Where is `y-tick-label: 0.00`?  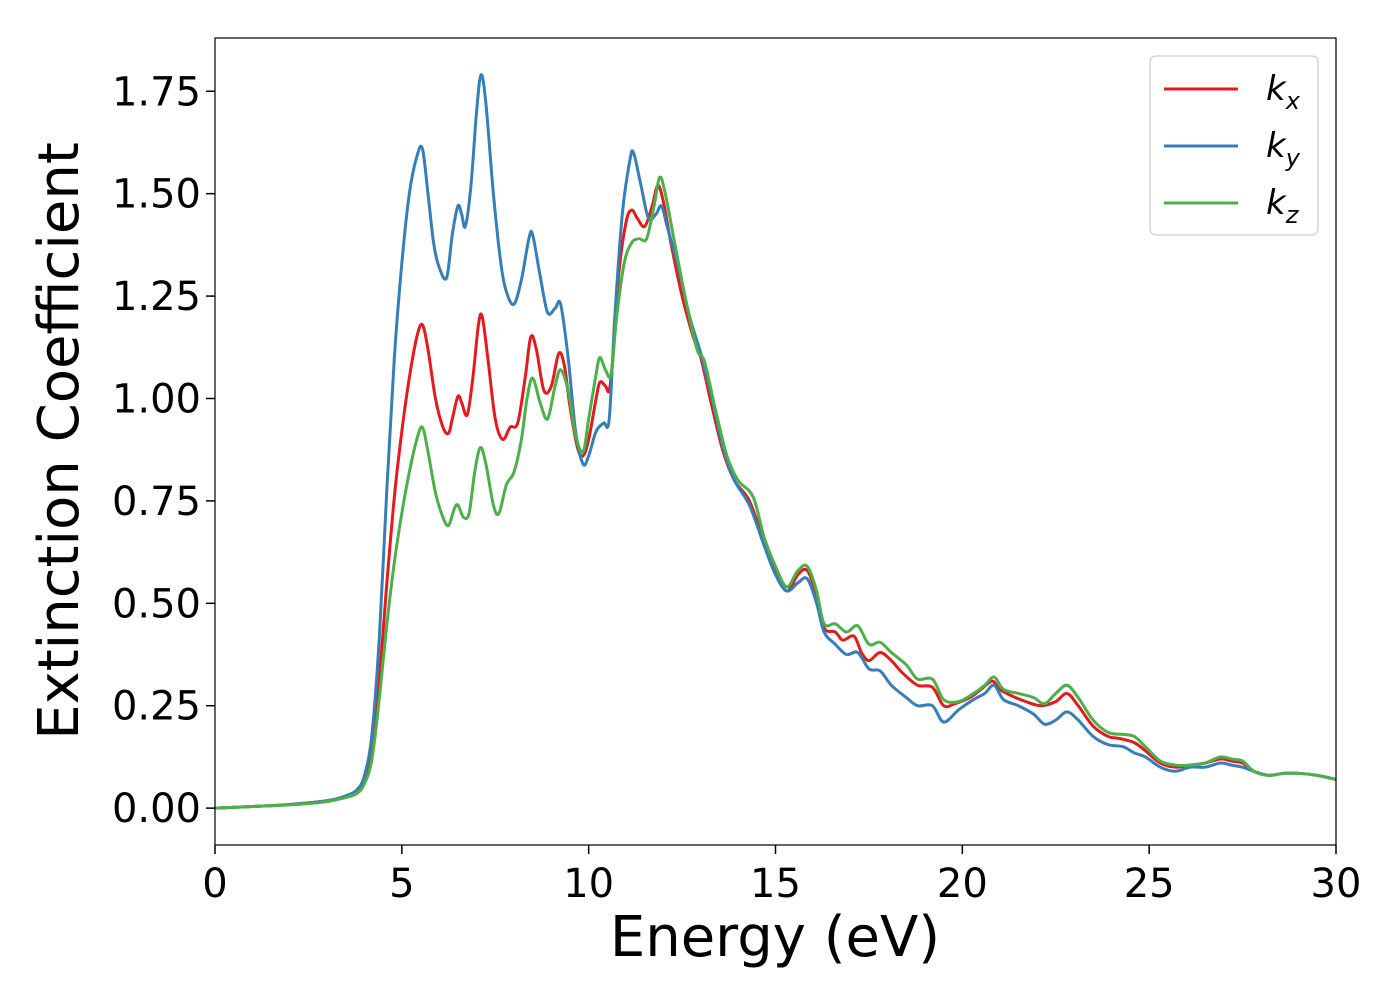
y-tick-label: 0.00 is located at coordinates (156, 809).